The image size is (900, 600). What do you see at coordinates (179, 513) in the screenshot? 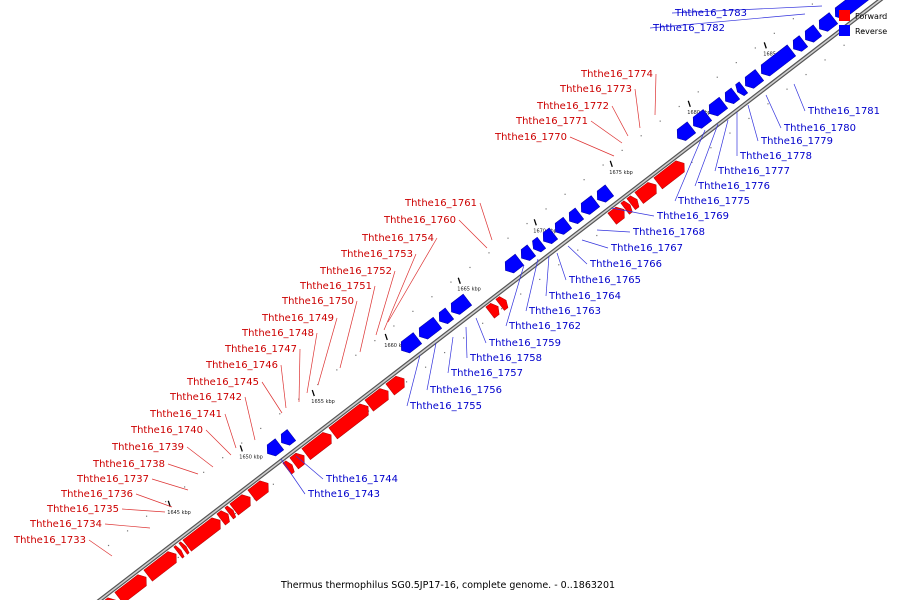
I see `kbp-tick-label: 1645 kbp` at bounding box center [179, 513].